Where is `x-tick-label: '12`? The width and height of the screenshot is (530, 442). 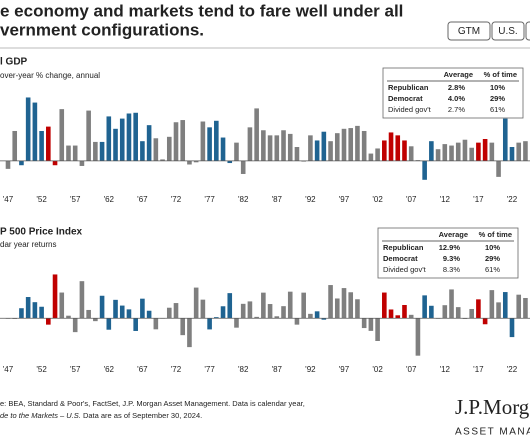
x-tick-label: '12 is located at coordinates (445, 199).